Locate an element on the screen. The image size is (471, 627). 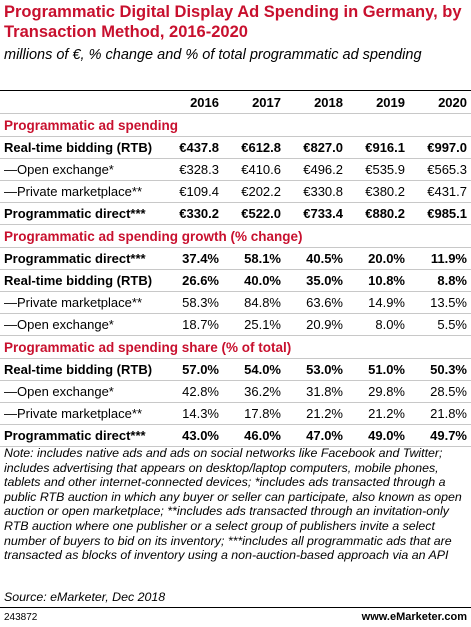
cell: 14.3% is located at coordinates (192, 413).